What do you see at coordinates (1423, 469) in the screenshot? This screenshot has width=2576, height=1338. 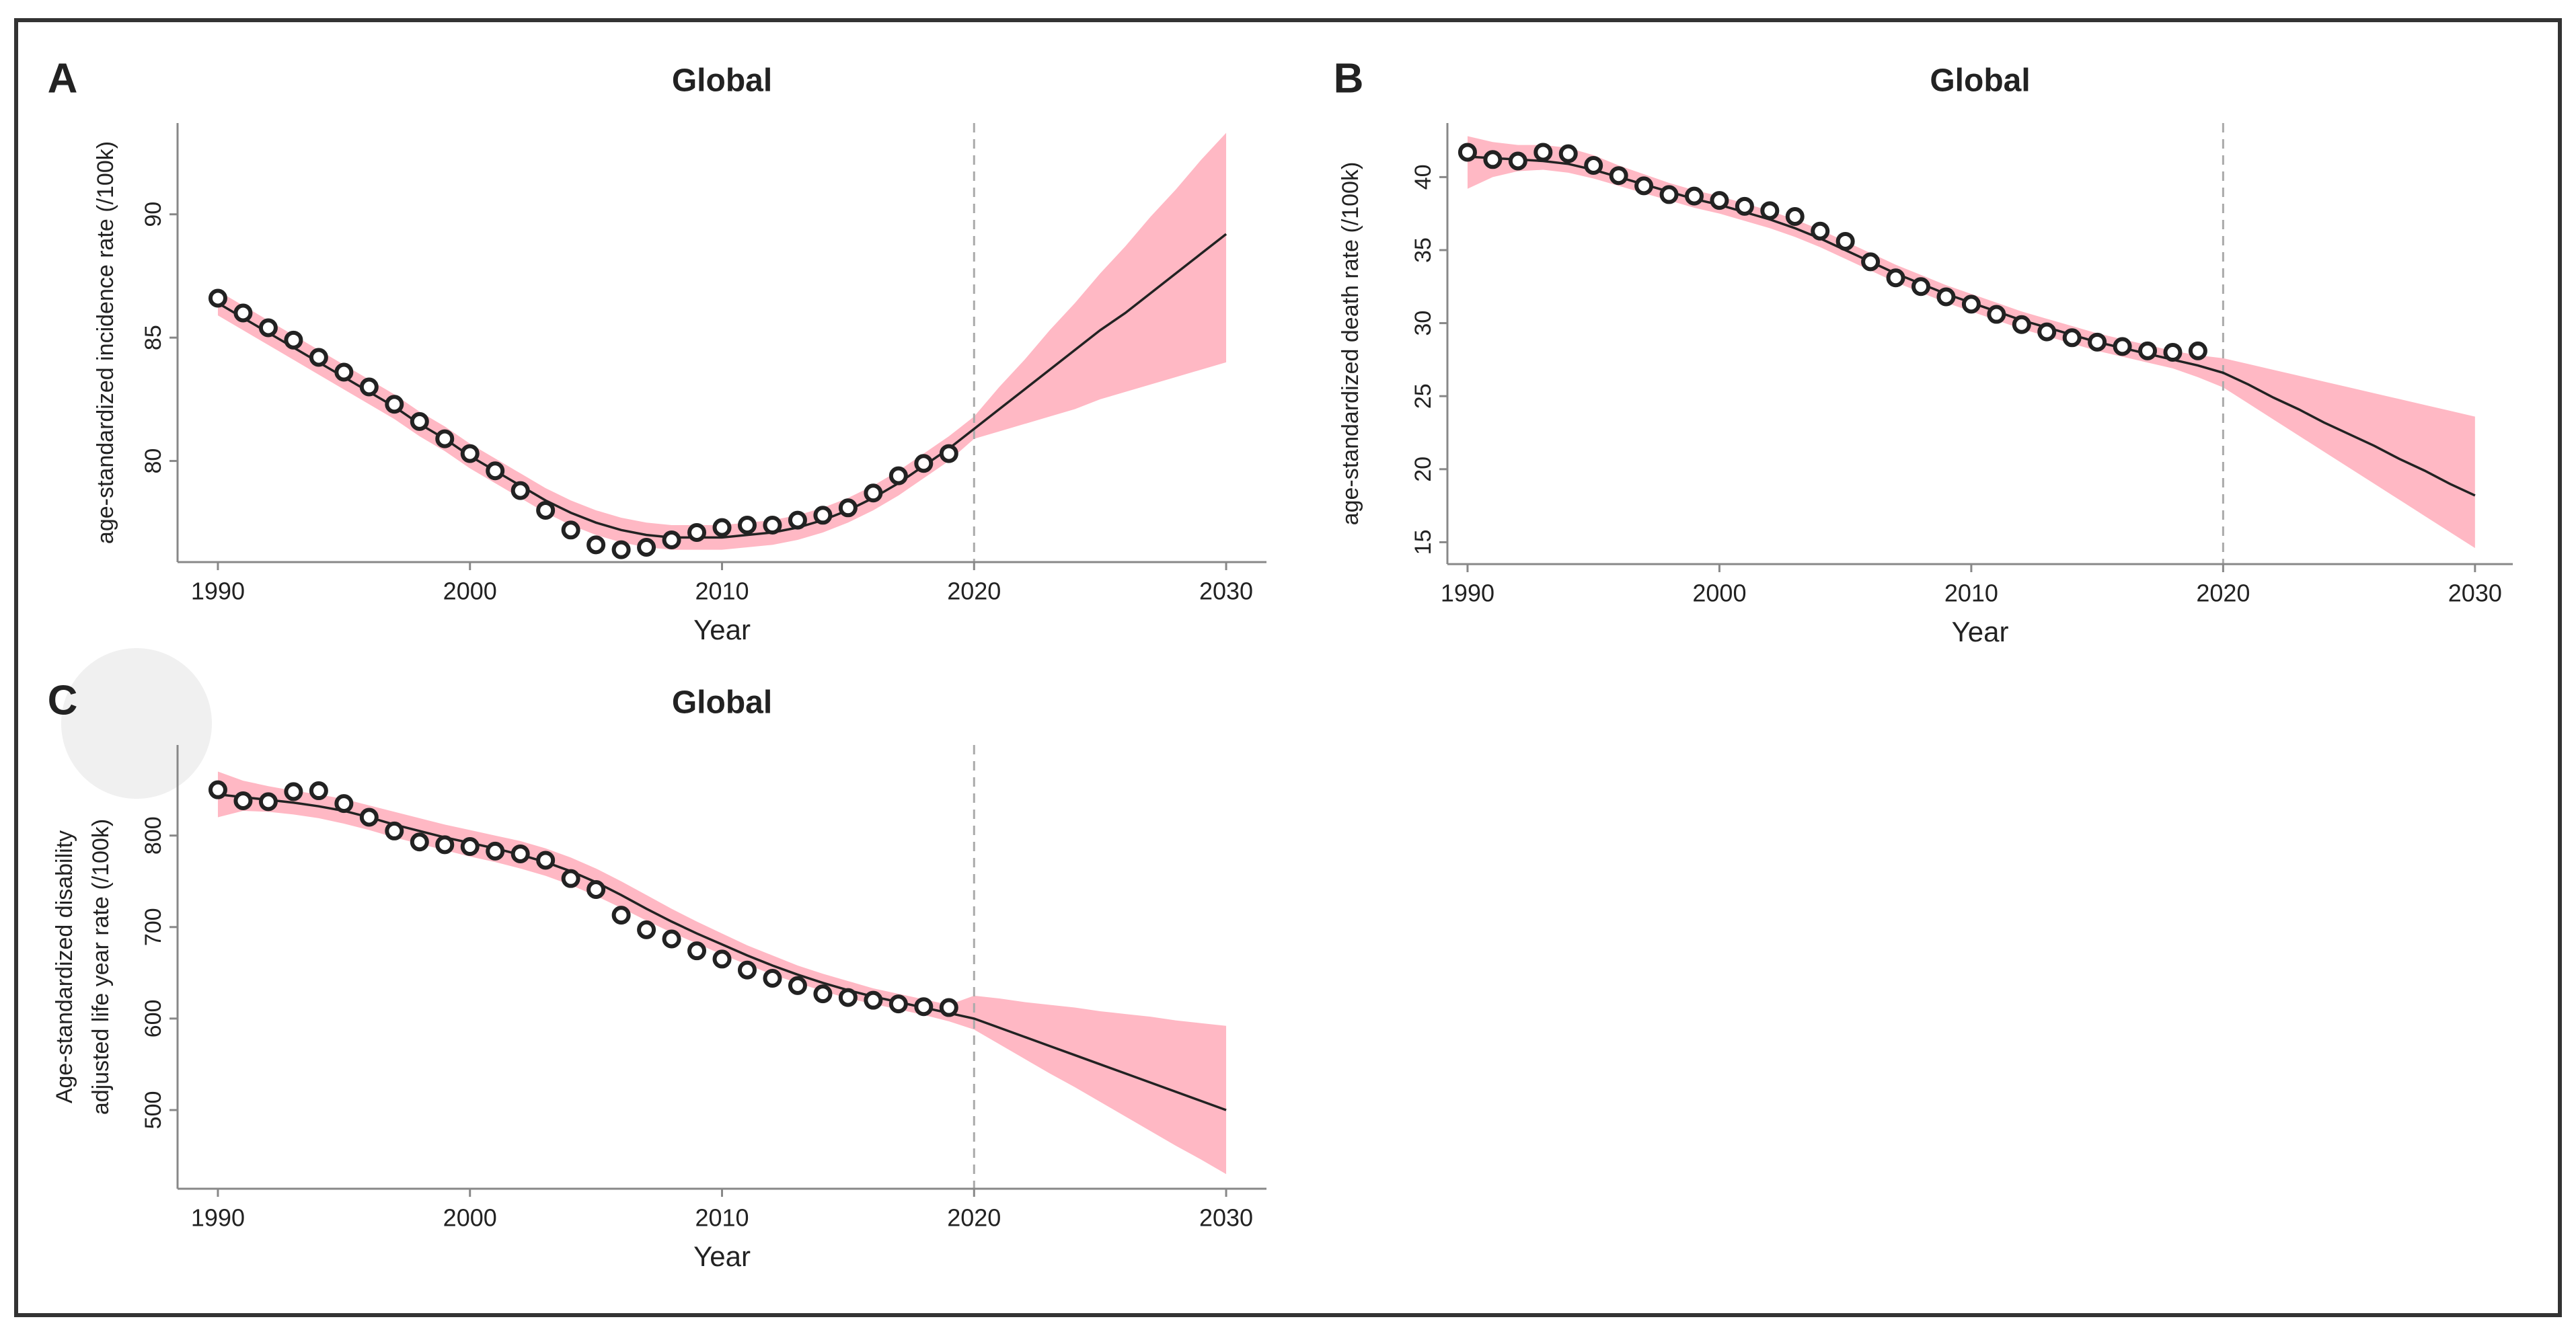 I see `y-tick-label: 20` at bounding box center [1423, 469].